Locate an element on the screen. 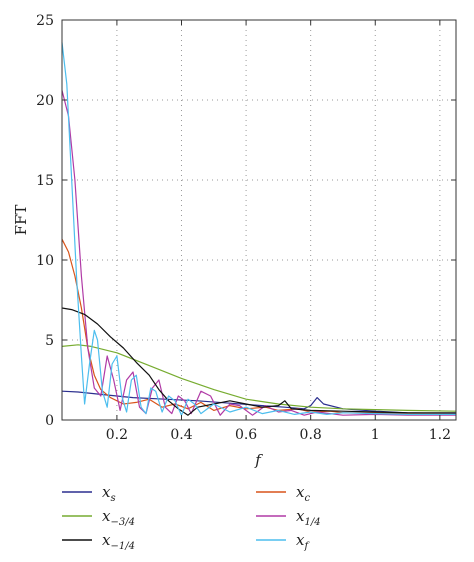 The width and height of the screenshot is (474, 562). series-line-x_m34 is located at coordinates (259, 378).